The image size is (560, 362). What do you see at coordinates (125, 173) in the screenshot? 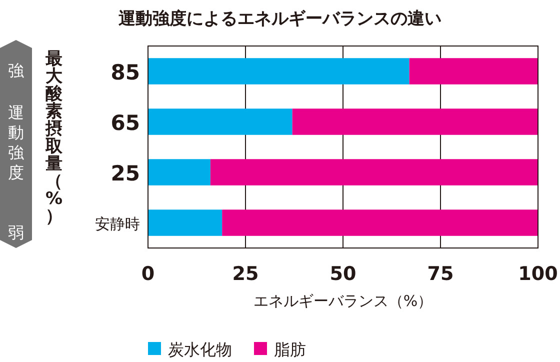
I see `y-tick-label: 25` at bounding box center [125, 173].